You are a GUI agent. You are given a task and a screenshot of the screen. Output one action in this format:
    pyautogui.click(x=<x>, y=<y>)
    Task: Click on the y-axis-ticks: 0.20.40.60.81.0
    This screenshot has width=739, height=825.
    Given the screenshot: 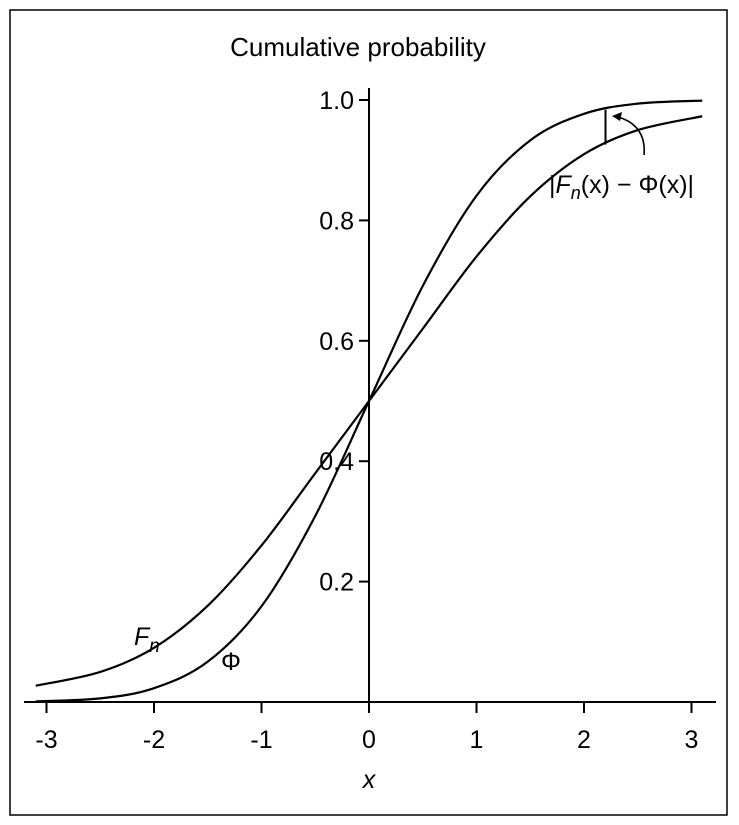 What is the action you would take?
    pyautogui.click(x=344, y=342)
    